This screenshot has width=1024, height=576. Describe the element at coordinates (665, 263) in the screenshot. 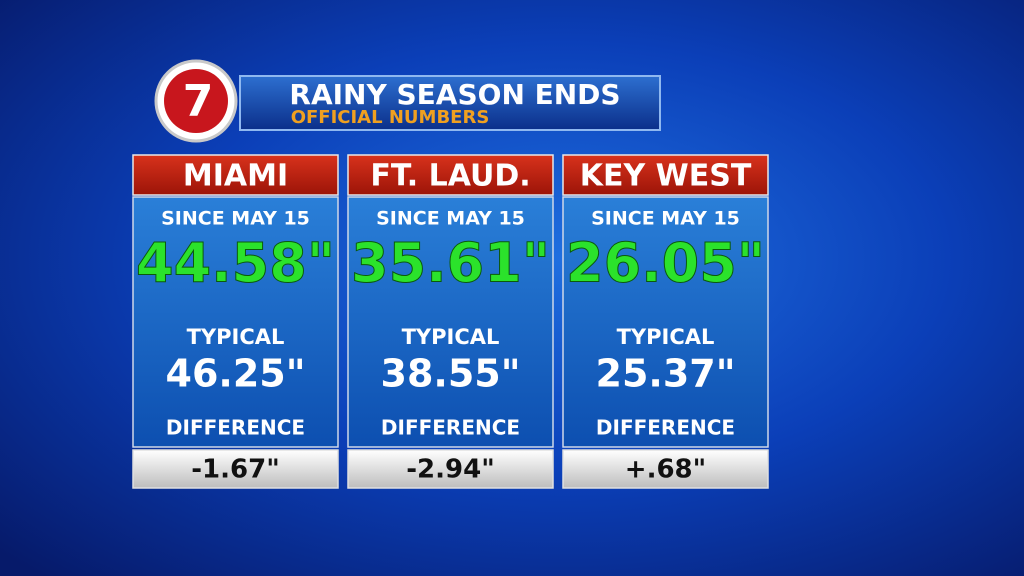

I see `since-value: 26.05"` at that location.